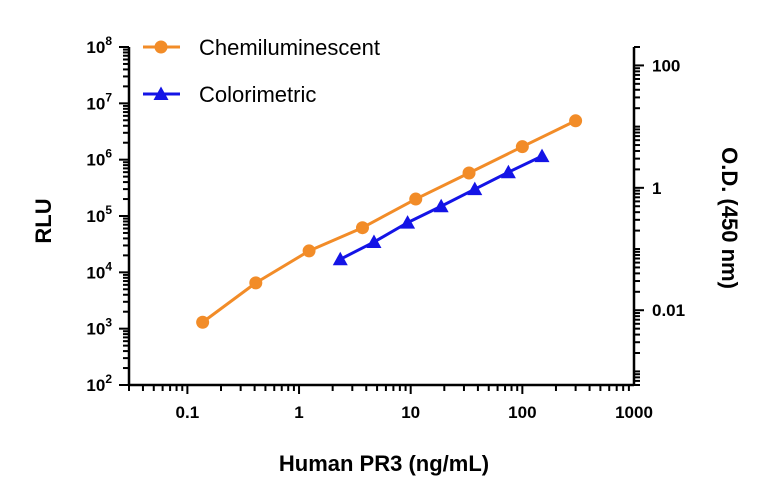 This screenshot has height=501, width=768. What do you see at coordinates (43, 220) in the screenshot?
I see `y-axis-title: RLU` at bounding box center [43, 220].